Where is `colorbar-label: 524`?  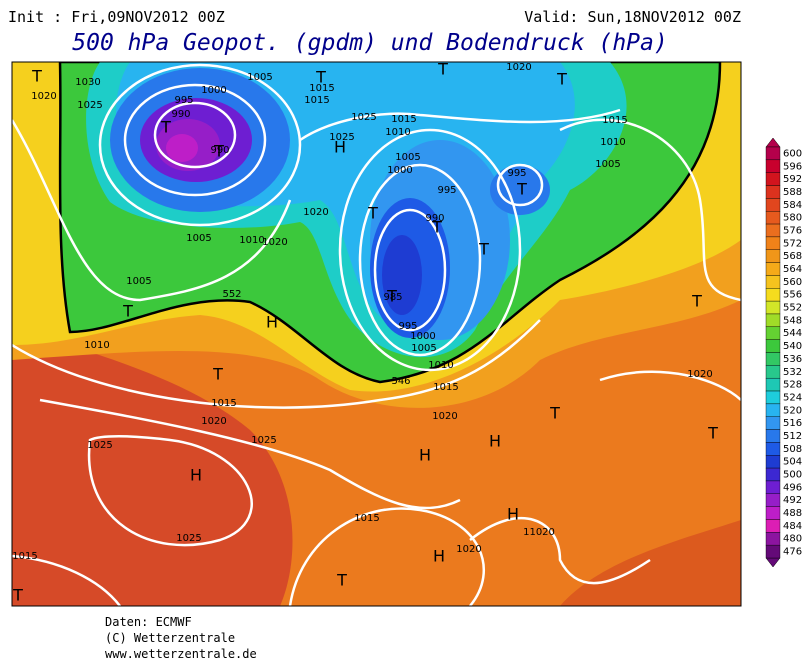 colorbar-label: 524 is located at coordinates (792, 397).